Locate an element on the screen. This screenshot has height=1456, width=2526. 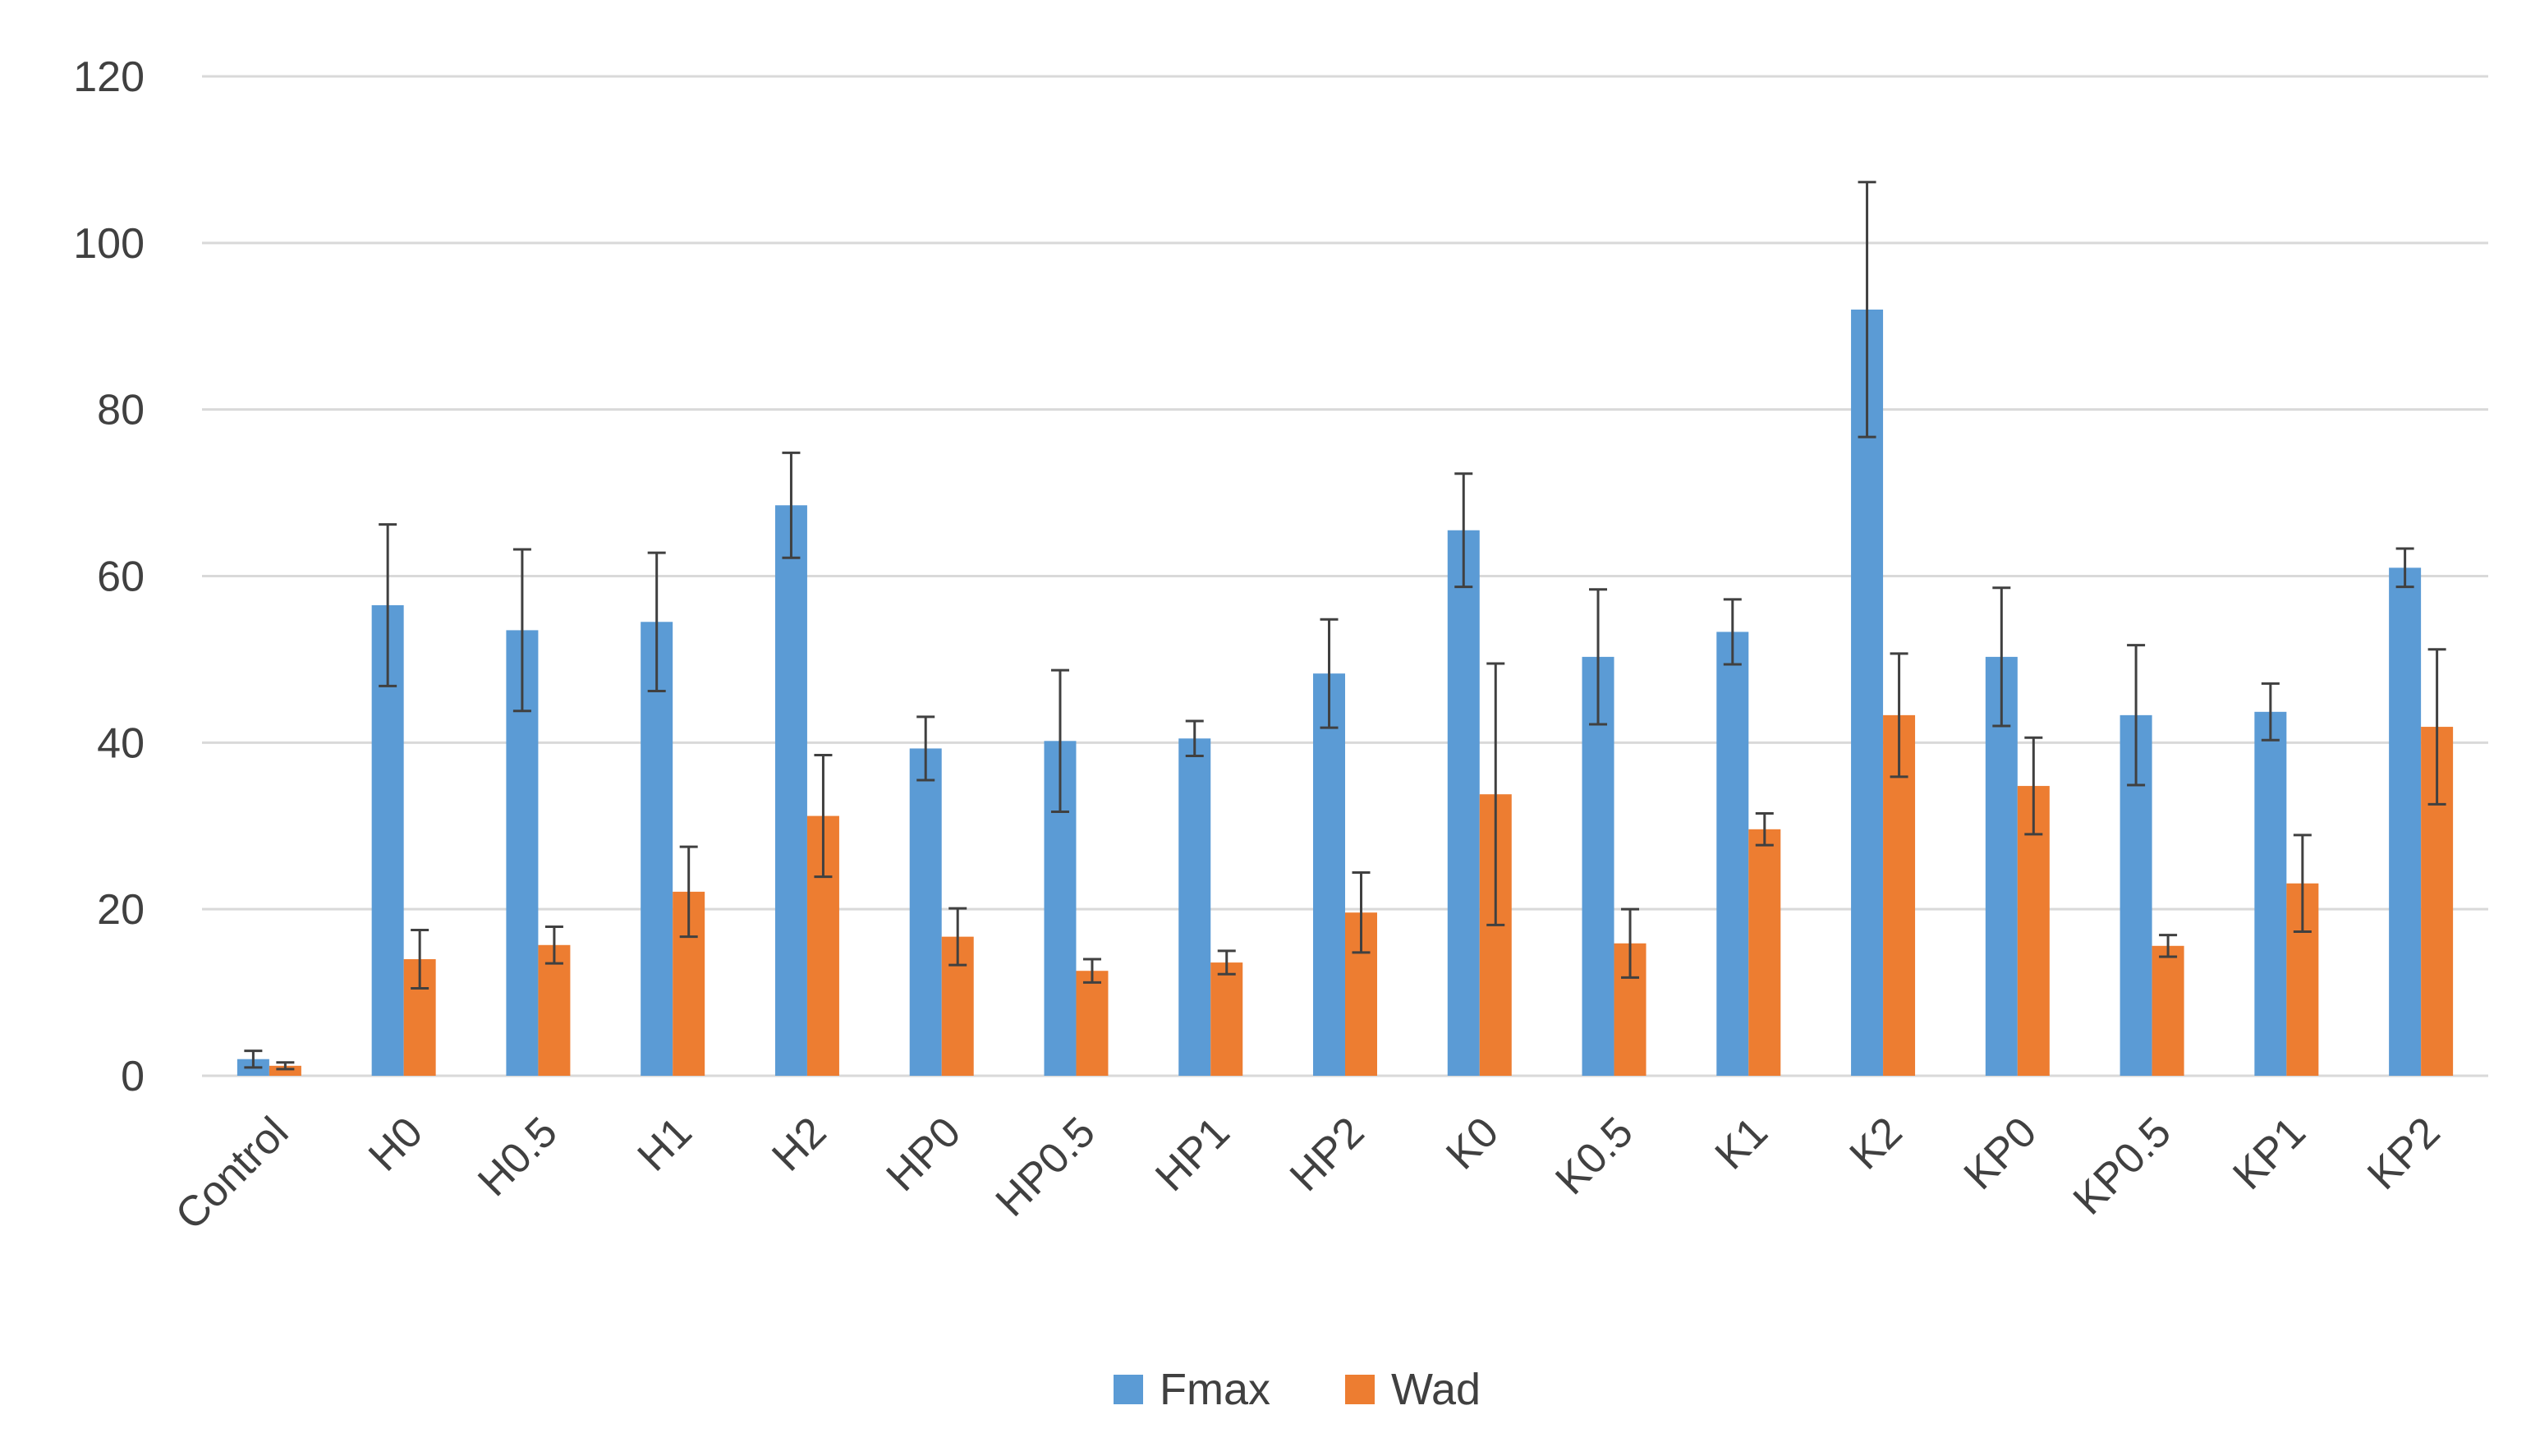
error-bar-wad-control is located at coordinates (285, 1066).